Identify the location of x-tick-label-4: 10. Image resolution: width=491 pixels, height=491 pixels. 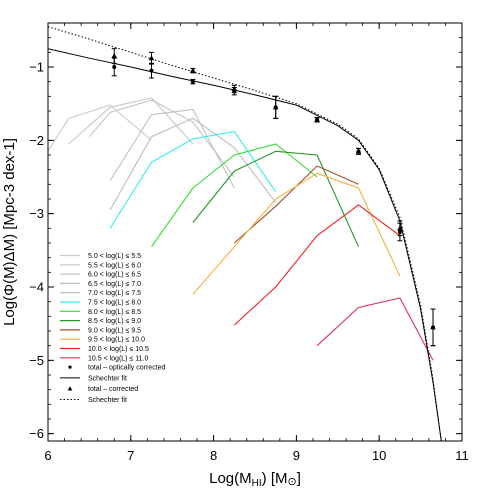
(379, 455).